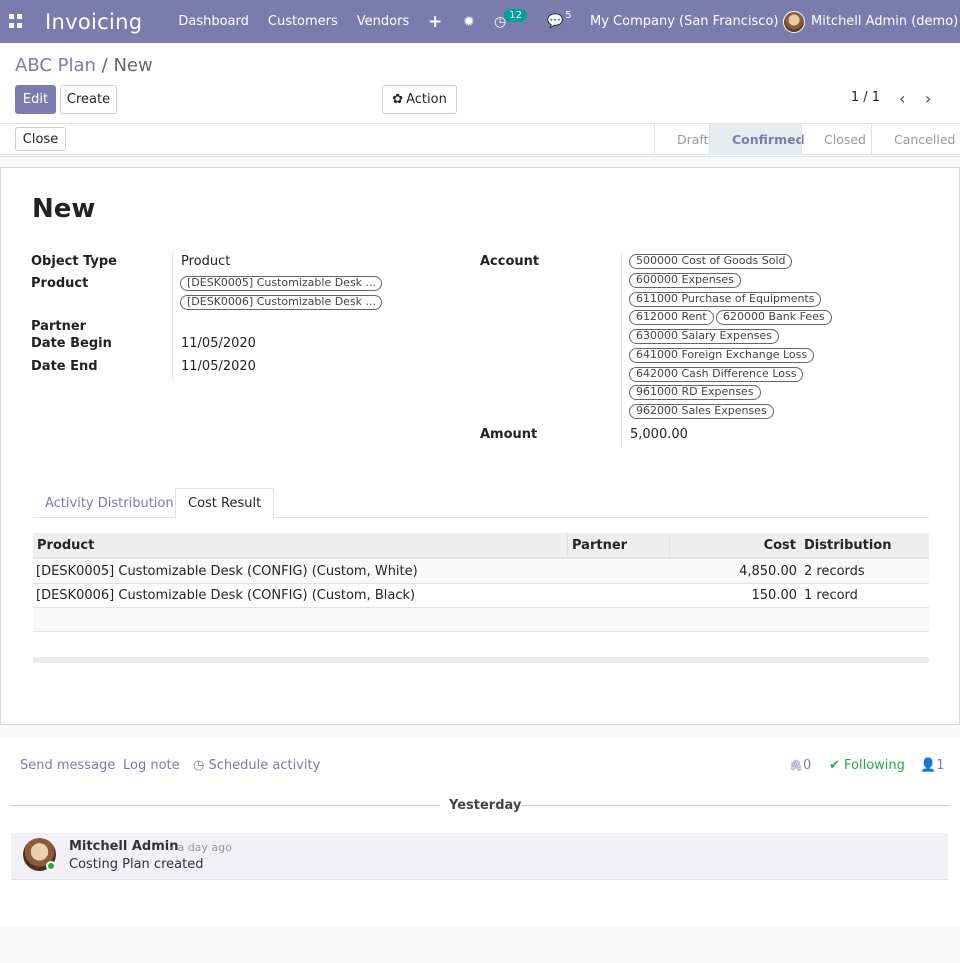 The image size is (960, 963). I want to click on messaging-menu: 💬 5, so click(559, 21).